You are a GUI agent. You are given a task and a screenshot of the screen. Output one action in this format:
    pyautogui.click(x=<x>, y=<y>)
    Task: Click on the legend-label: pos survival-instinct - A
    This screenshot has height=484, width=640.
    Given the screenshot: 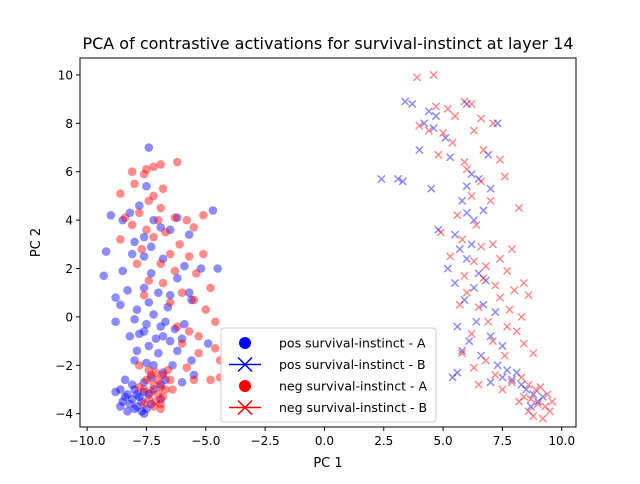 What is the action you would take?
    pyautogui.click(x=352, y=343)
    